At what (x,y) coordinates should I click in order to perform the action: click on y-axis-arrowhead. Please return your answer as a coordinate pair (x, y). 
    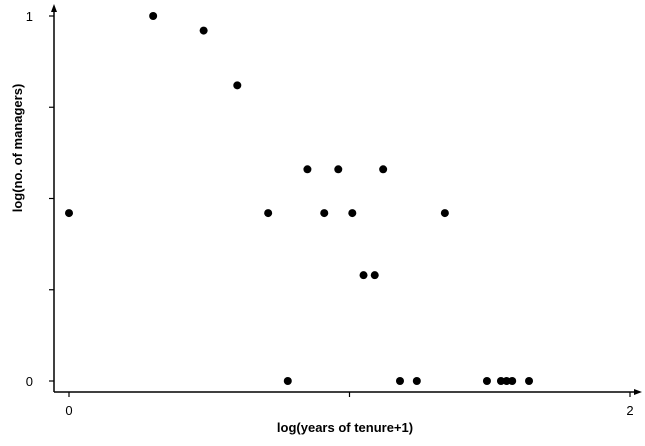
    Looking at the image, I should click on (54, 8).